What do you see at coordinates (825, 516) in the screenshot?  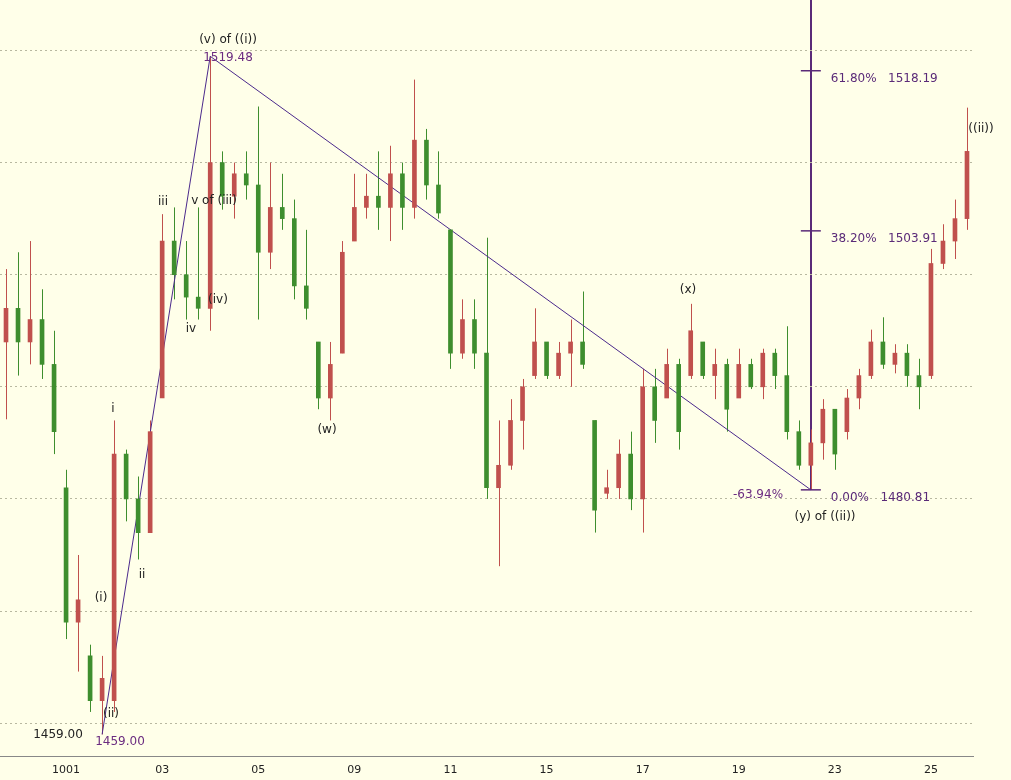 I see `annotation: (y) of ((ii))` at bounding box center [825, 516].